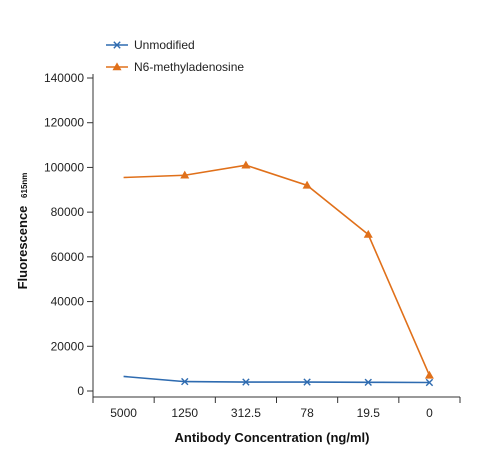 Image resolution: width=480 pixels, height=475 pixels. I want to click on series-line-unmodified, so click(276, 379).